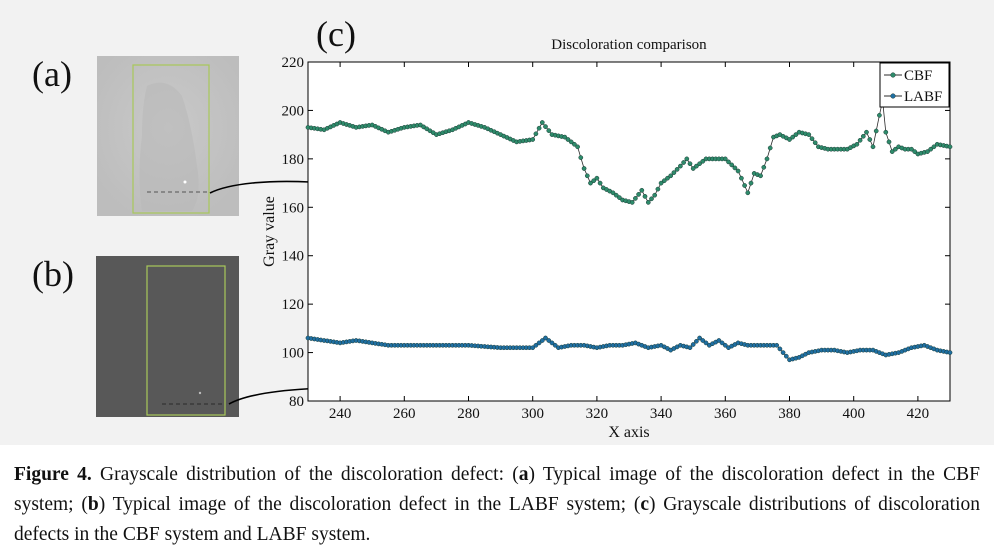  What do you see at coordinates (404, 414) in the screenshot?
I see `x-tick-label: 260` at bounding box center [404, 414].